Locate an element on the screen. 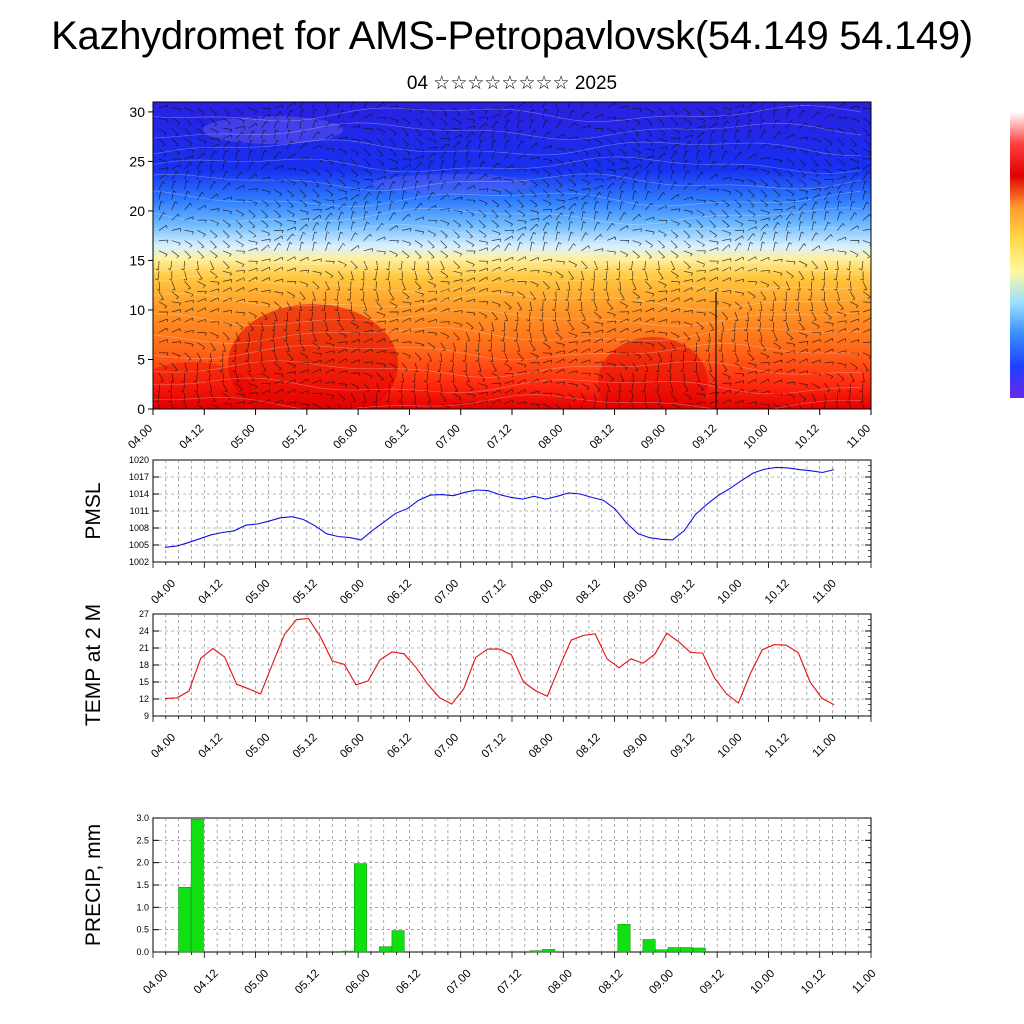  panel-3-xtick-label-13: 10.12 is located at coordinates (777, 746).